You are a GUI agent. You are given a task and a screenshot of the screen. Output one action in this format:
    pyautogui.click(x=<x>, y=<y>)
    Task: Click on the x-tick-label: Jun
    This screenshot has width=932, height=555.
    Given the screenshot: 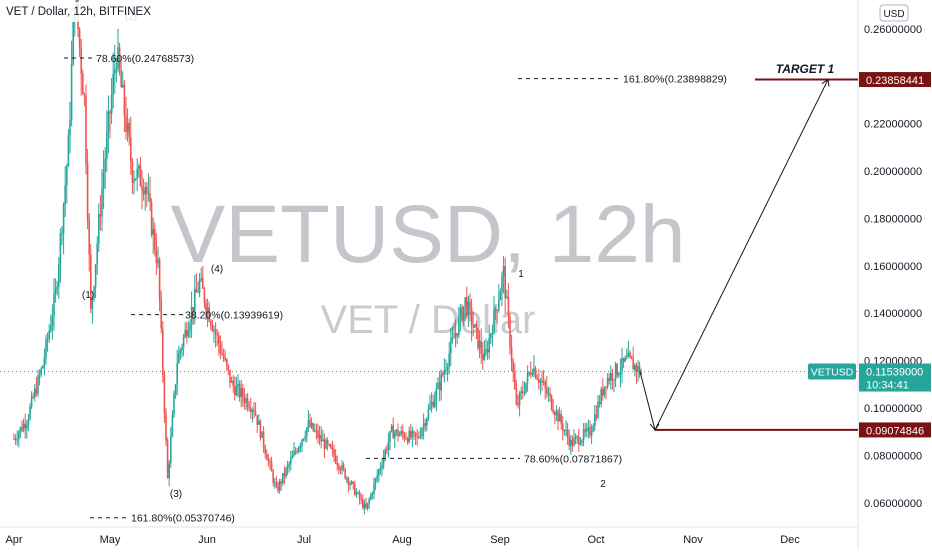 What is the action you would take?
    pyautogui.click(x=207, y=540)
    